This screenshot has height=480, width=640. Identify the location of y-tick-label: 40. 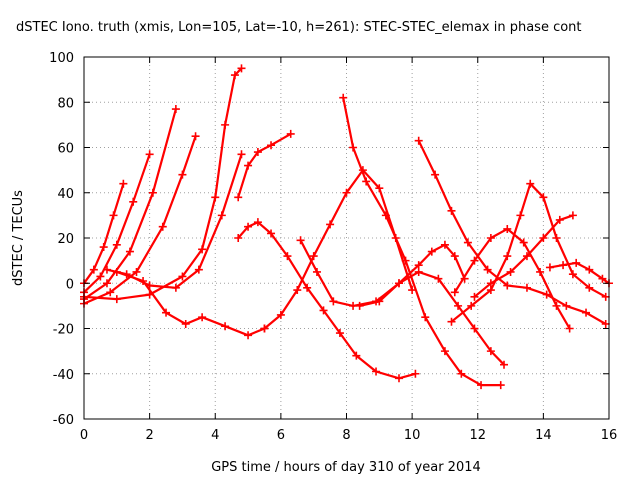
(65, 194).